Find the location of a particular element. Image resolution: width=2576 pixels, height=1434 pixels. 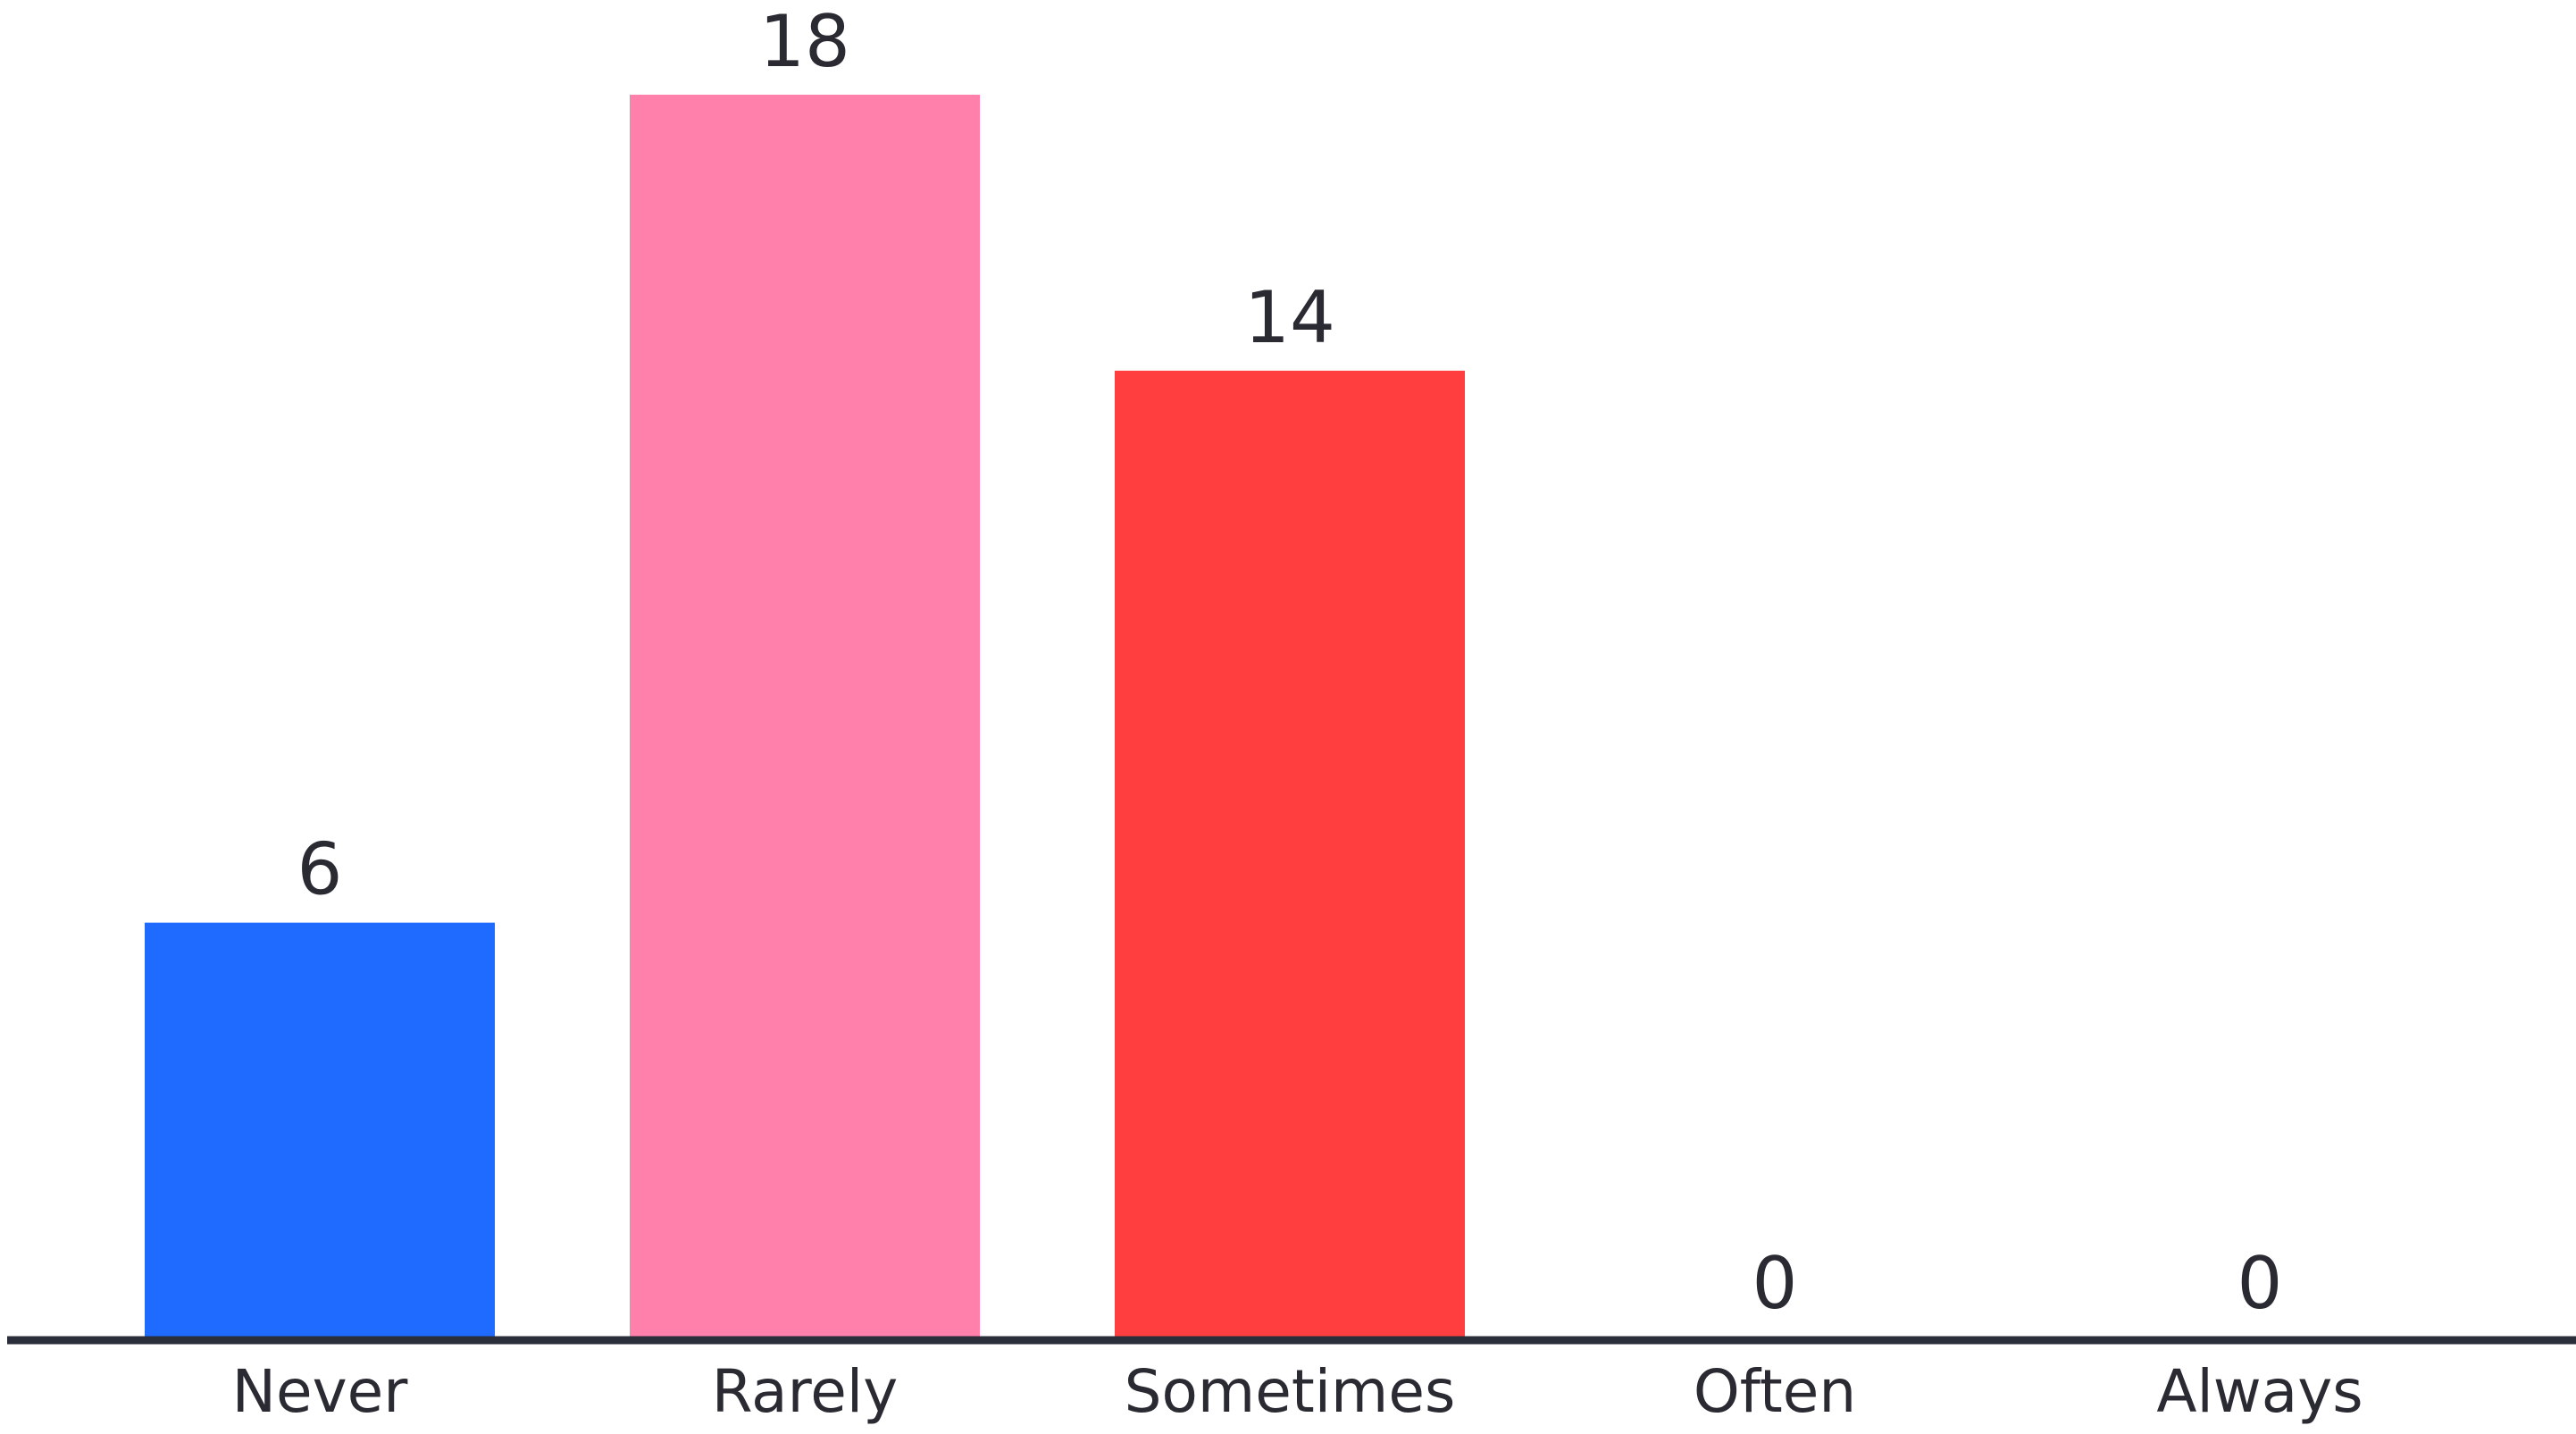

bar-rarely is located at coordinates (805, 716).